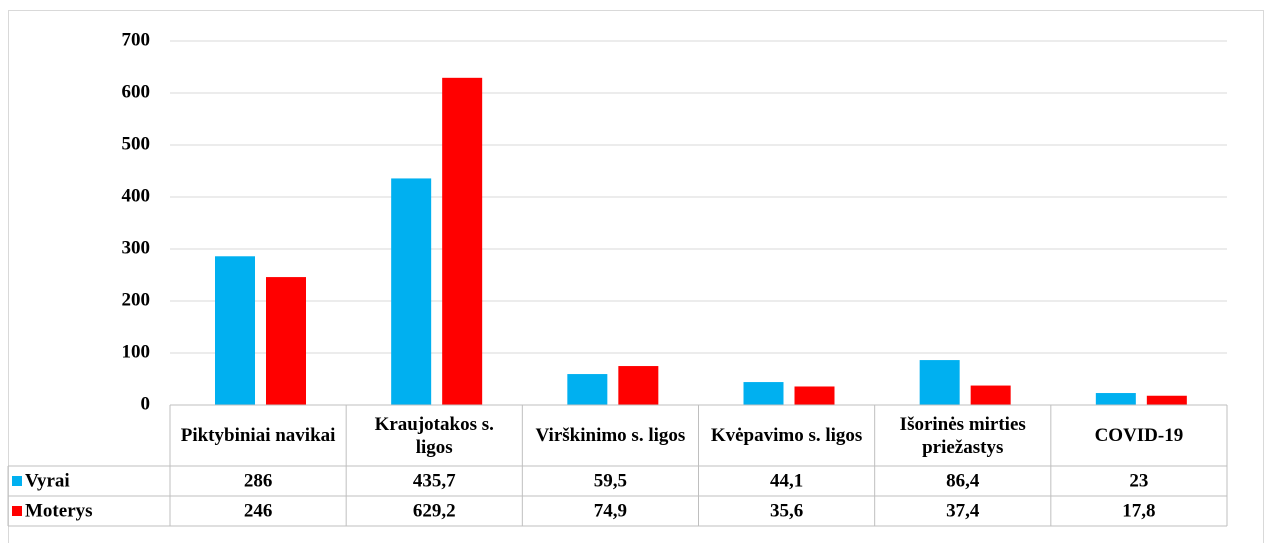 This screenshot has width=1272, height=543. Describe the element at coordinates (1138, 480) in the screenshot. I see `table-value: 23` at that location.